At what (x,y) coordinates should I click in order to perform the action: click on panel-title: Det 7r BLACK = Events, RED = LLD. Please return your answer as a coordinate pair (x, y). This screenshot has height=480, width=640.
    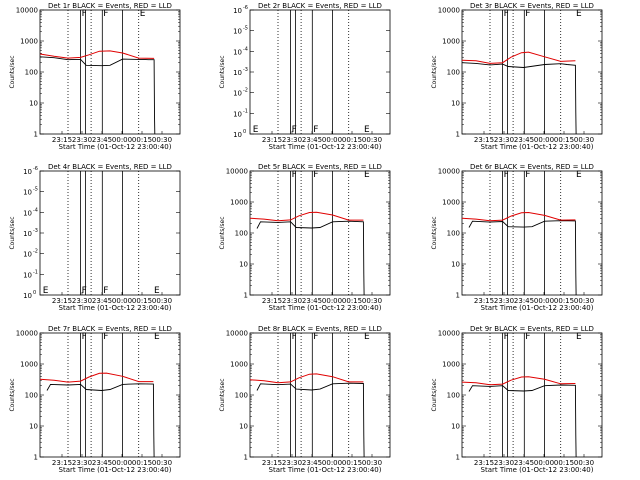
    Looking at the image, I should click on (110, 329).